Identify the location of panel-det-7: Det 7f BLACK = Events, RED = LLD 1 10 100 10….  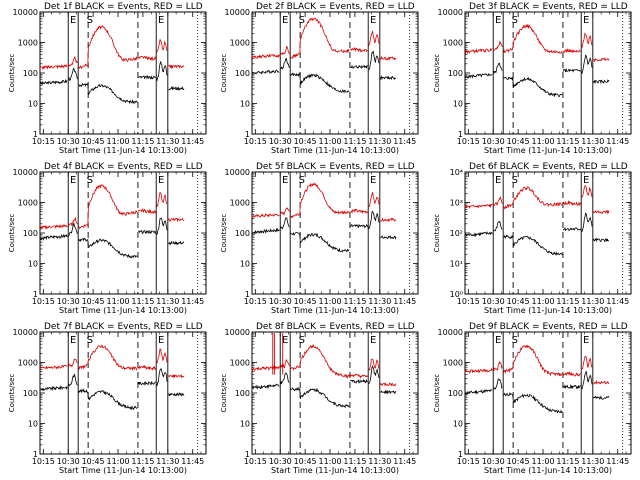
(107, 398).